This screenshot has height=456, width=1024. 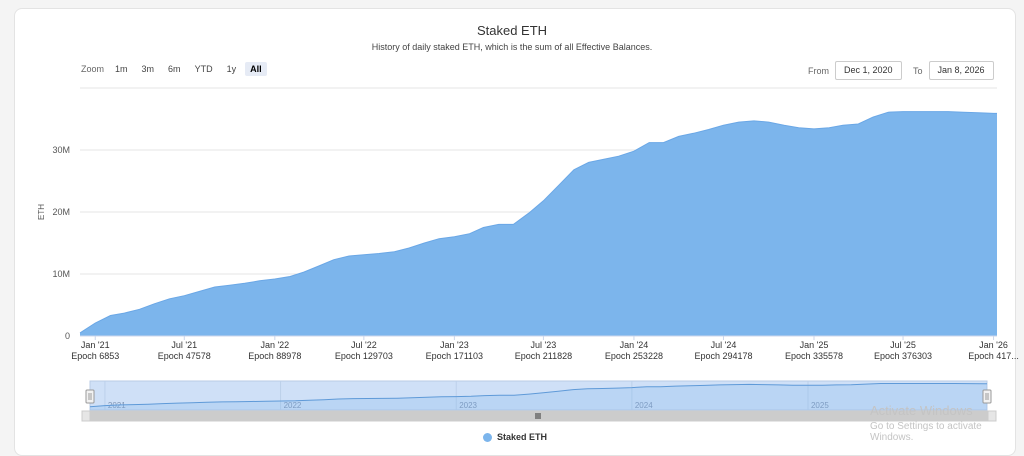 I want to click on x-tick-epoch: Epoch 129703, so click(x=364, y=356).